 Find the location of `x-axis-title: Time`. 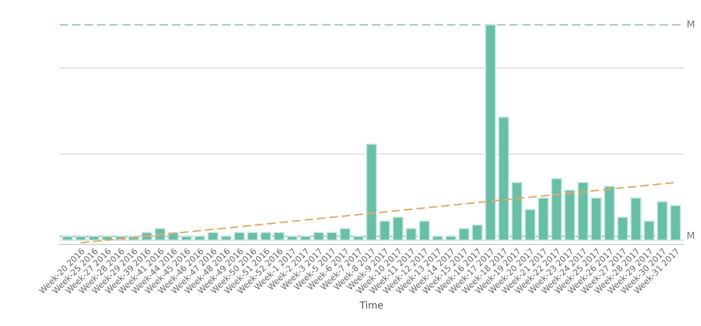

x-axis-title: Time is located at coordinates (371, 305).